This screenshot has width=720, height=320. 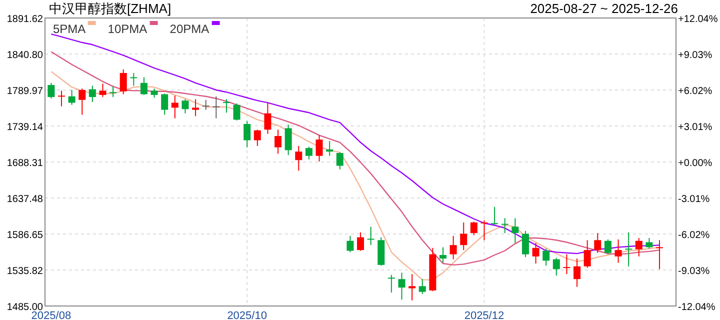 I want to click on legend-label: 20PMA, so click(x=190, y=29).